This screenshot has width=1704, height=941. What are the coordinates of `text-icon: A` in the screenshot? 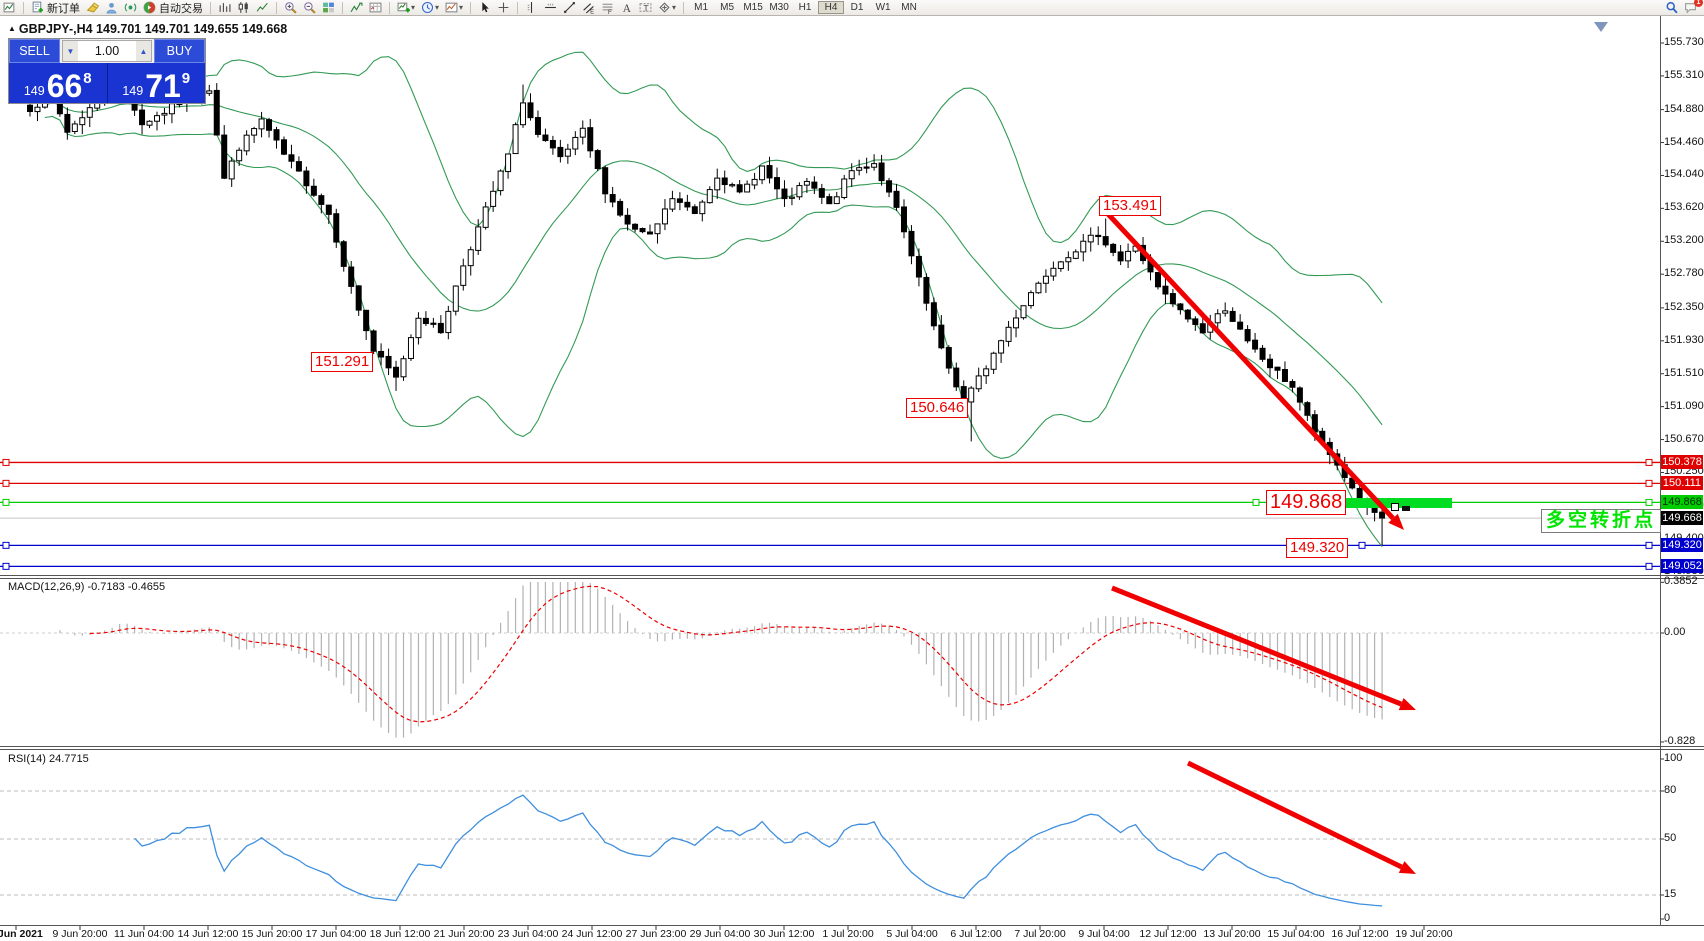 It's located at (627, 8).